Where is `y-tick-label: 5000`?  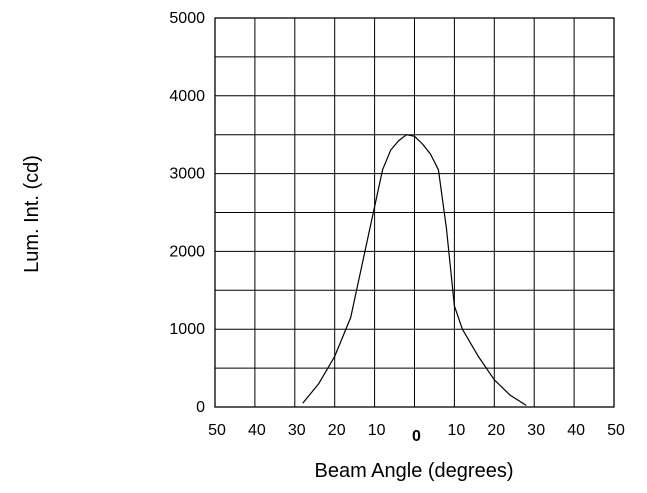
y-tick-label: 5000 is located at coordinates (187, 18).